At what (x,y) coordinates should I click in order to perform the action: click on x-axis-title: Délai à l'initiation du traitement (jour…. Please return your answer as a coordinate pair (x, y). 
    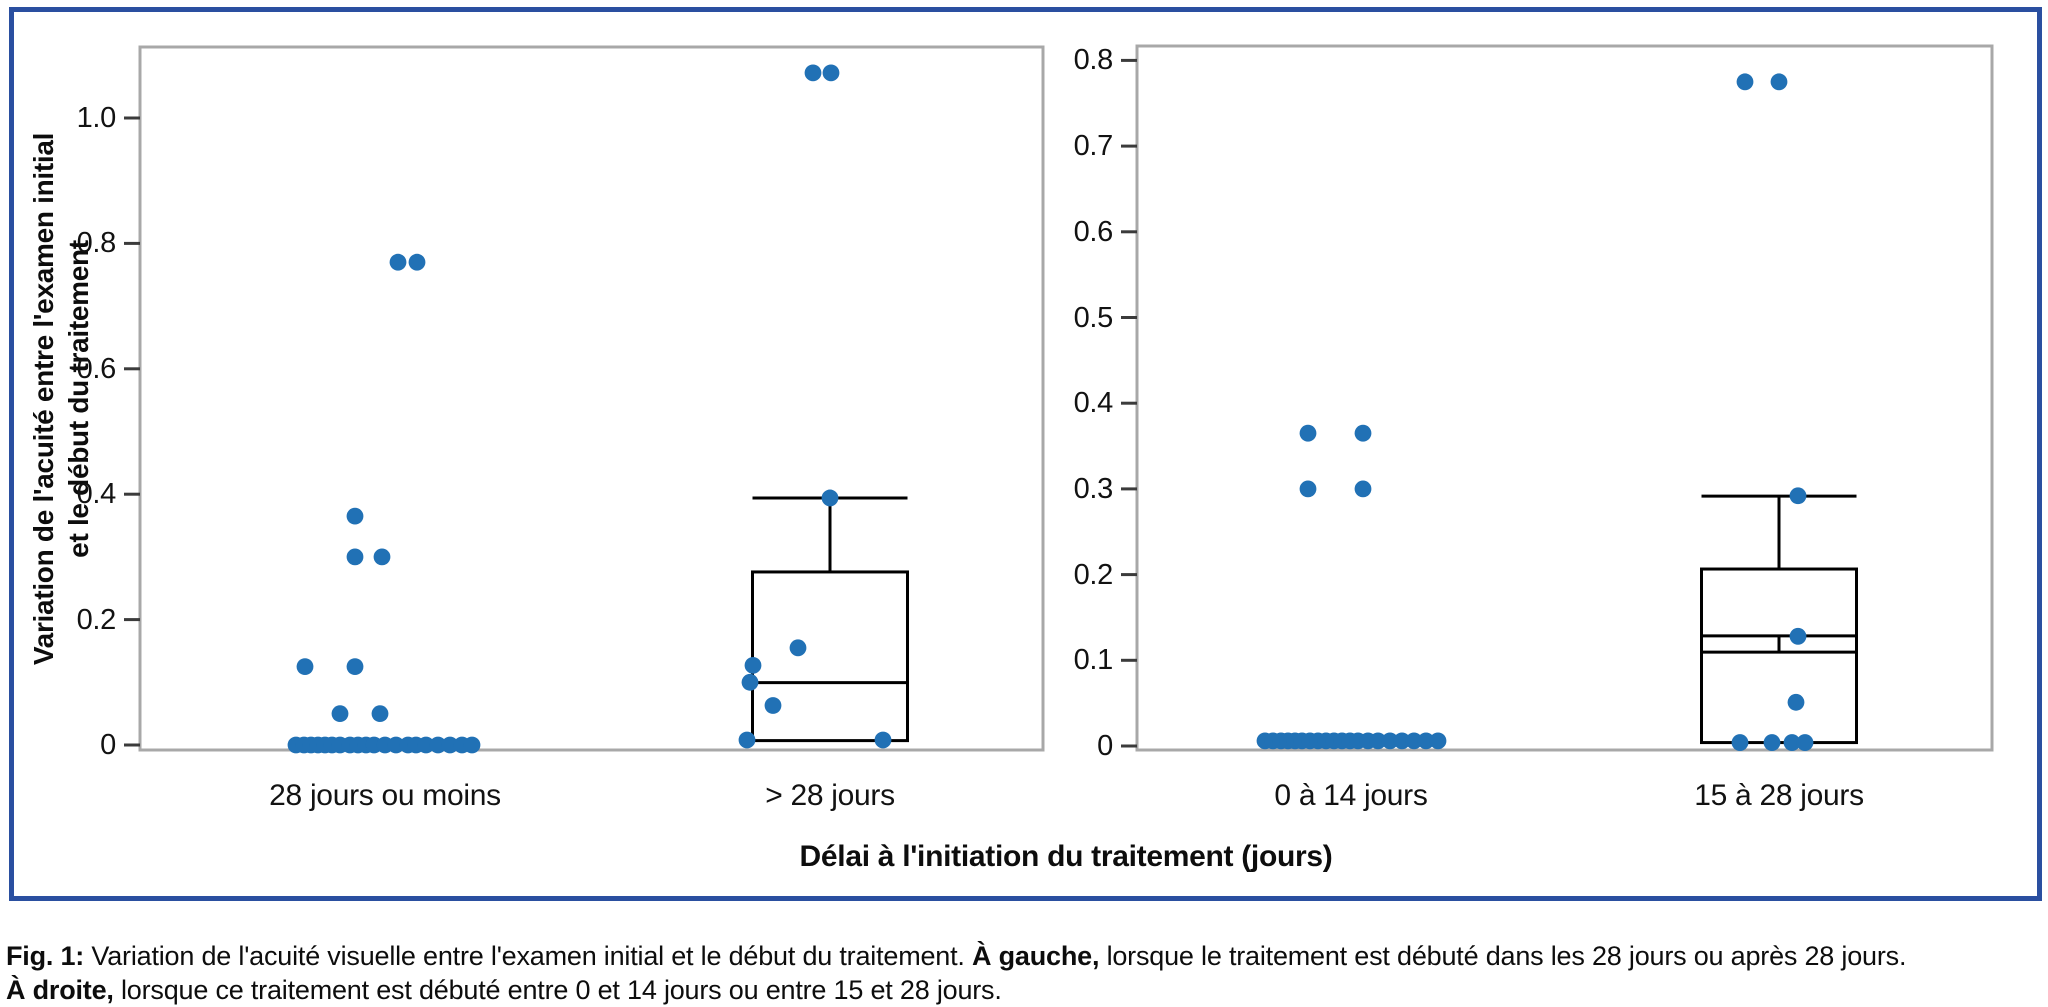
    Looking at the image, I should click on (1066, 856).